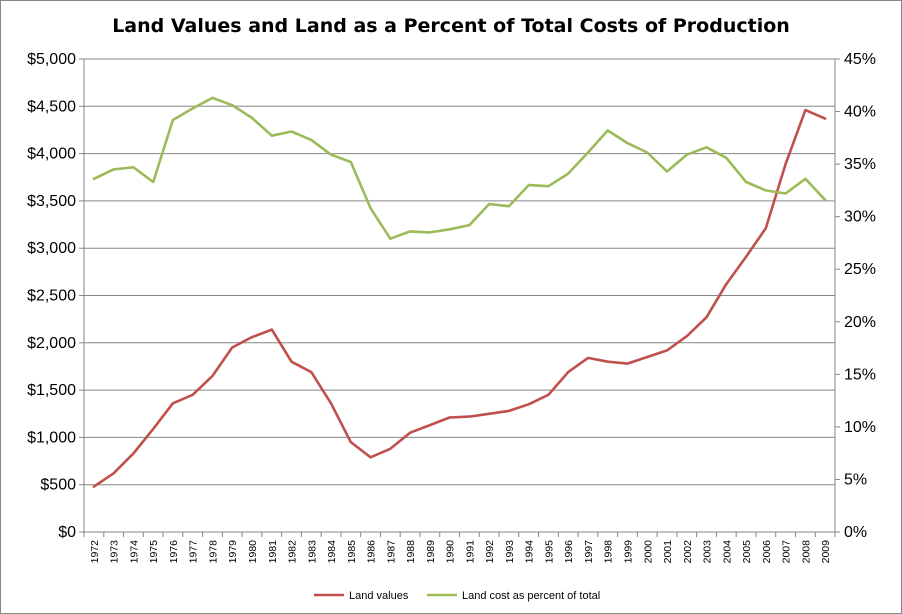  I want to click on y-tick-label-right: 10%, so click(860, 427).